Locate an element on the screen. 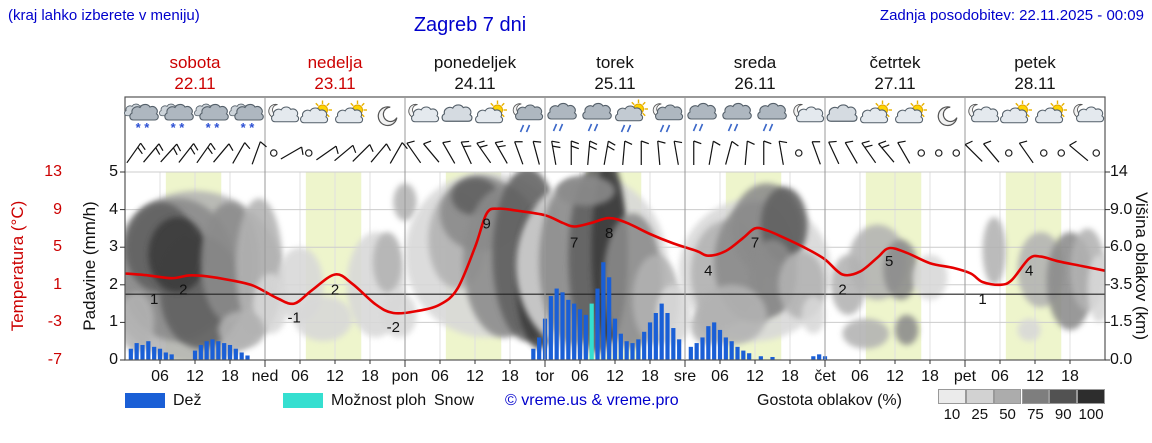 The height and width of the screenshot is (443, 1152). time-tick: tor is located at coordinates (545, 376).